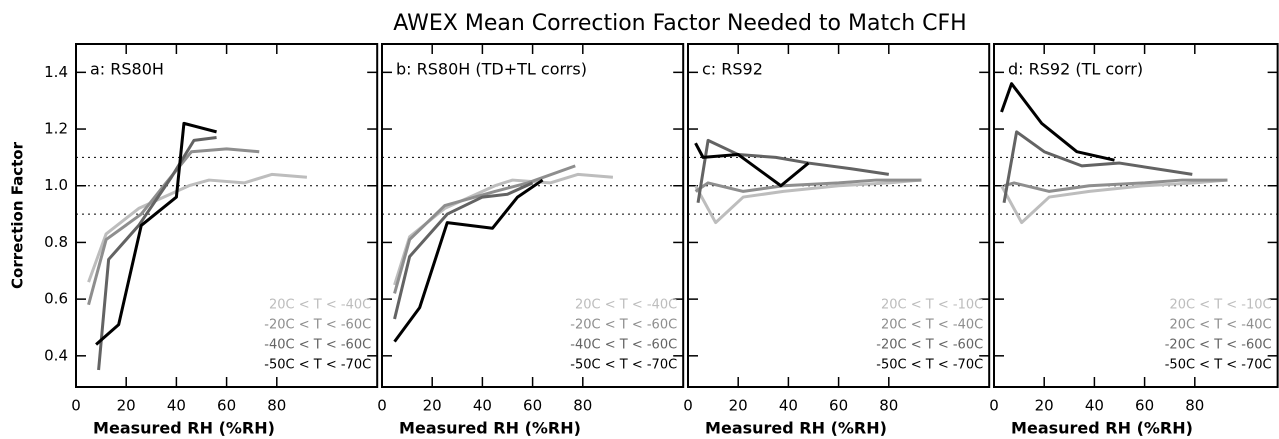 Image resolution: width=1279 pixels, height=439 pixels. I want to click on y-tick-label: 0.6, so click(56, 299).